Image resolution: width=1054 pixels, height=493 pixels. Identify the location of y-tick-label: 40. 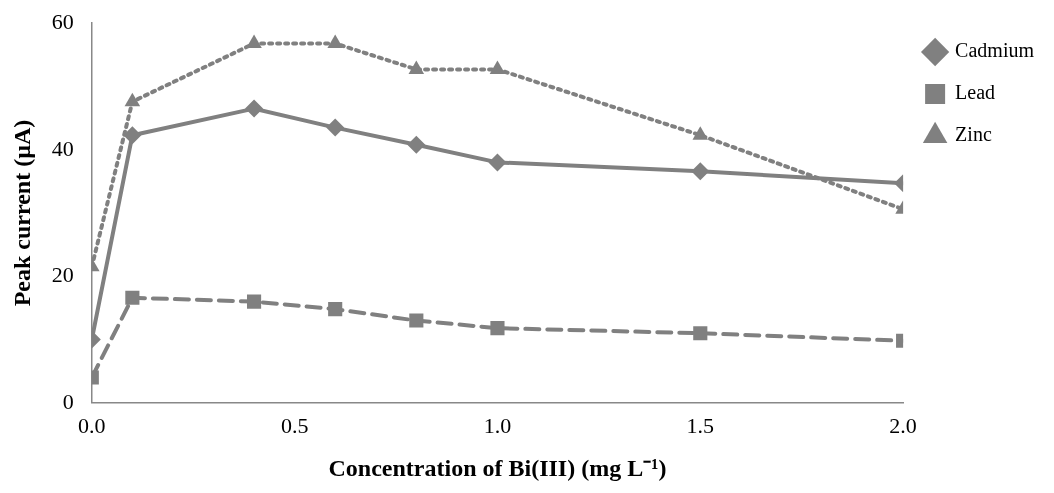
(62, 148).